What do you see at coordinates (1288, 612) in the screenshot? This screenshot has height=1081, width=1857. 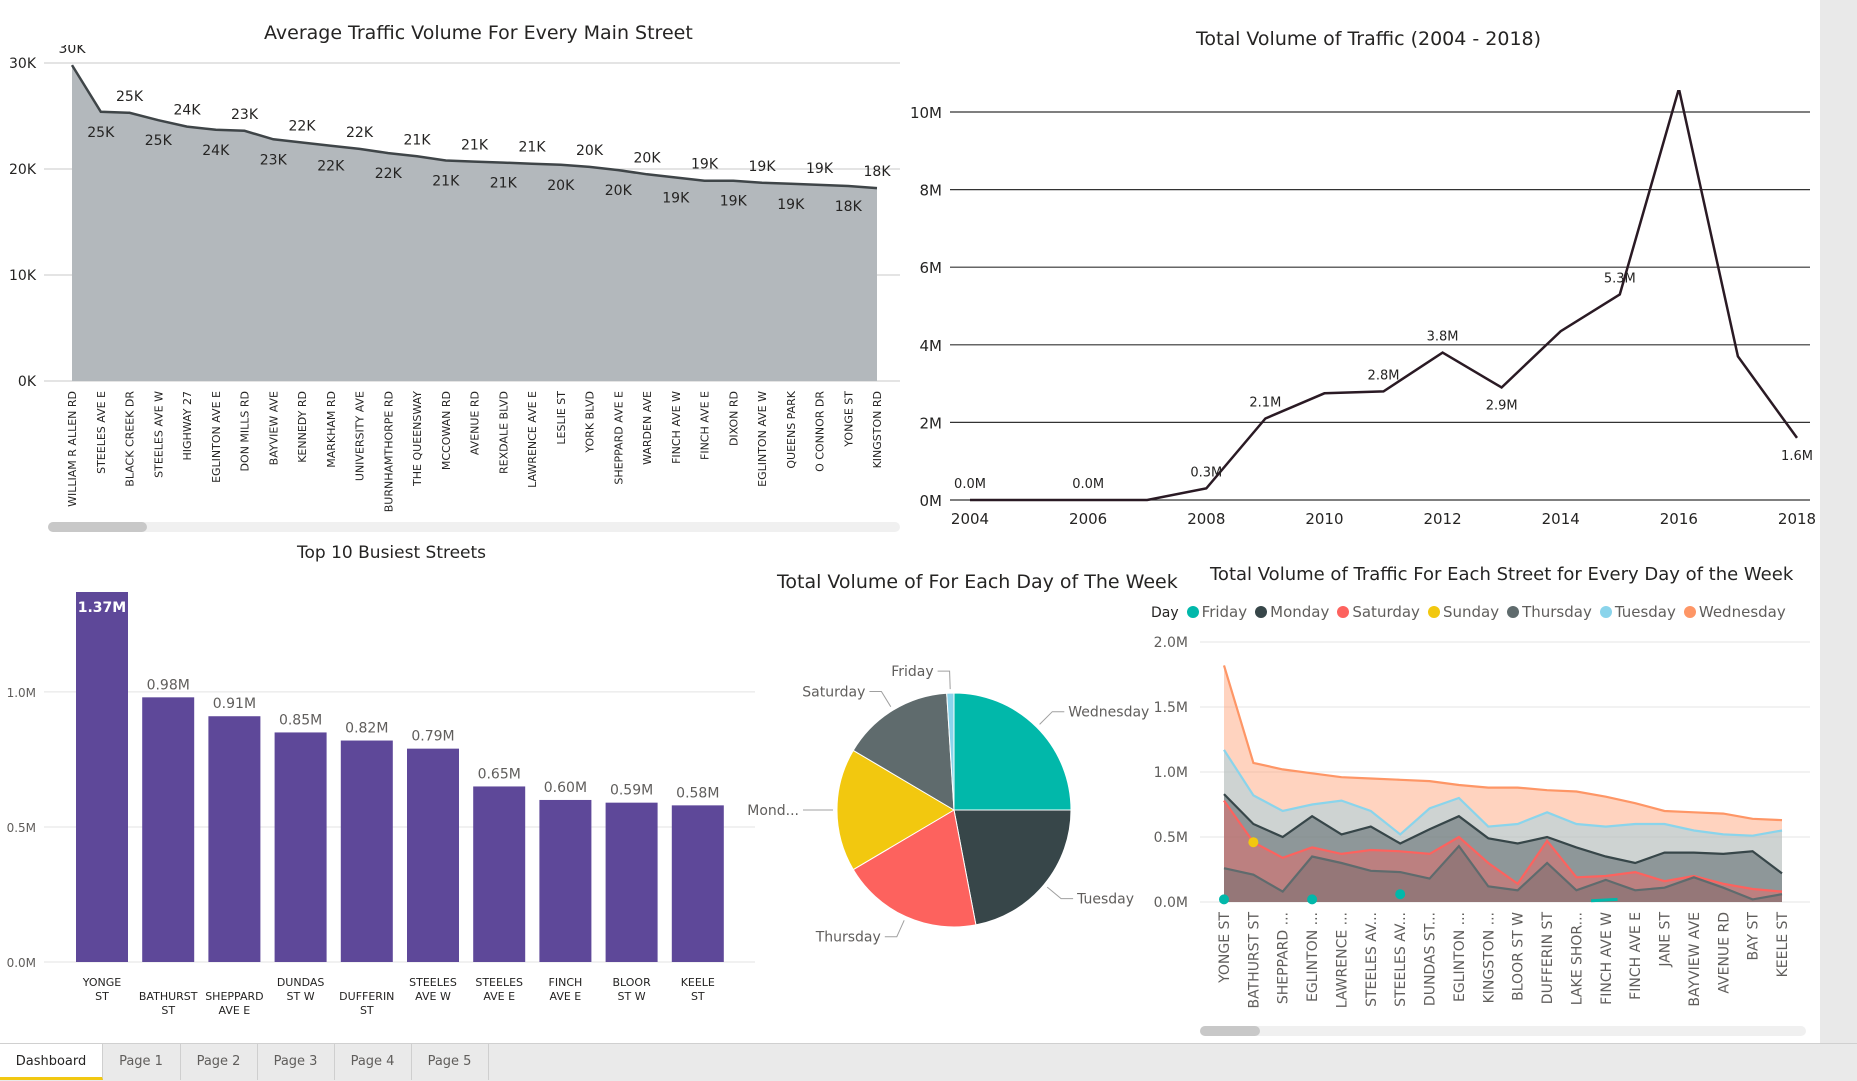 I see `legend-item: Monday` at bounding box center [1288, 612].